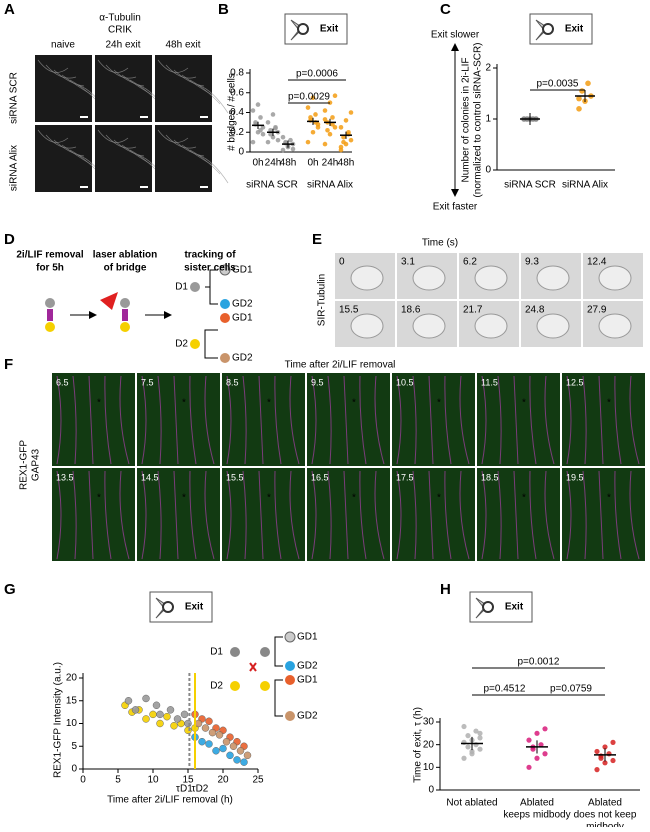  What do you see at coordinates (330, 185) in the screenshot?
I see `group-label: siRNA Alix` at bounding box center [330, 185].